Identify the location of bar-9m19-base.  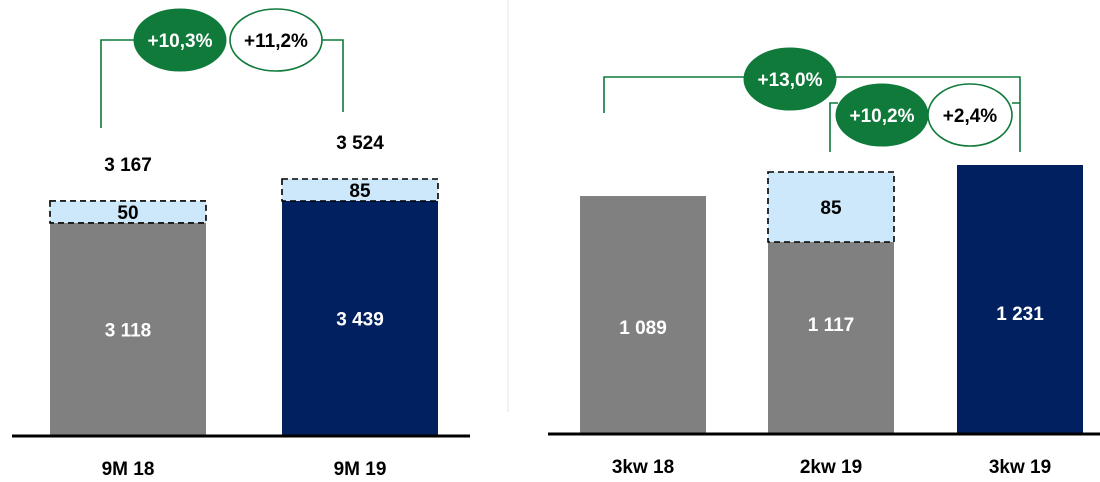
(360, 318).